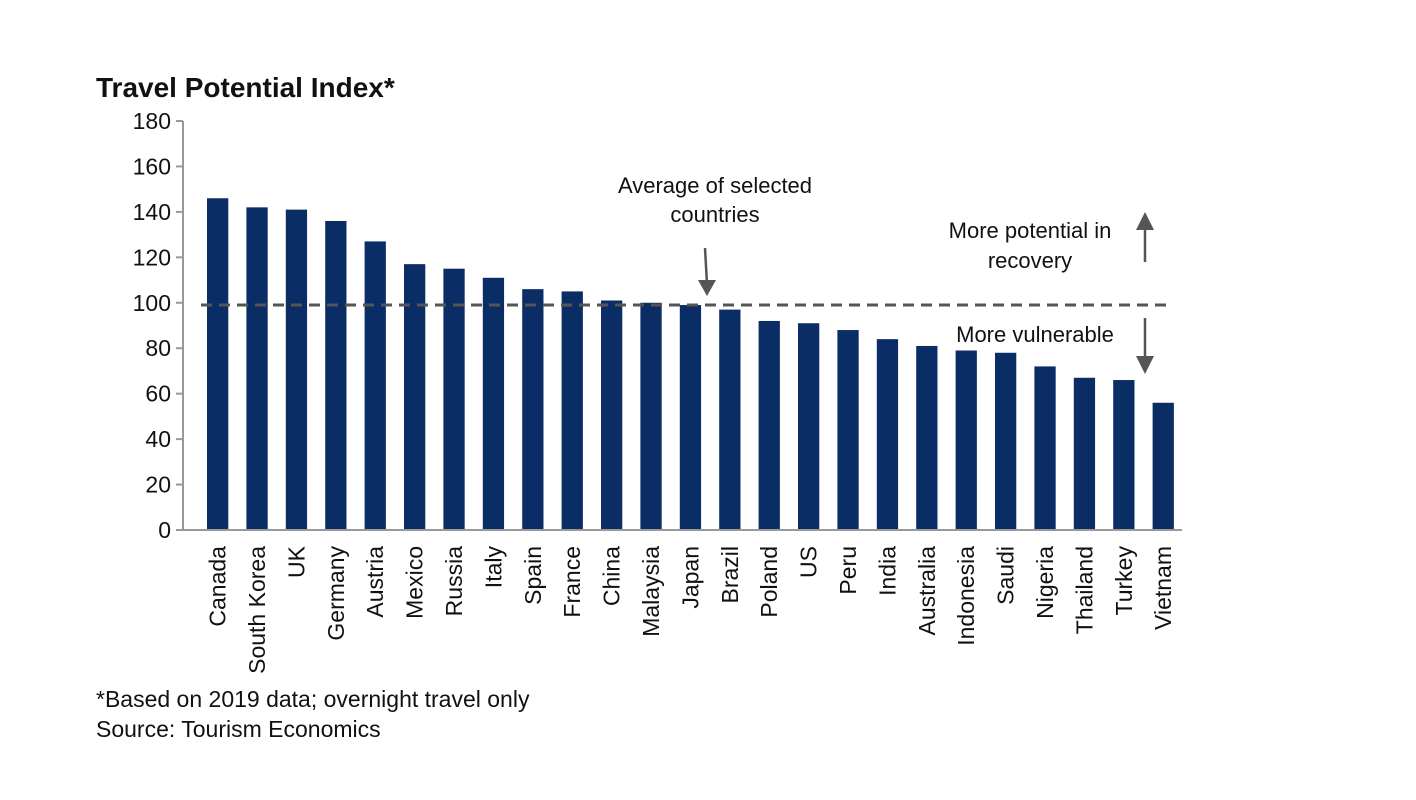 Image resolution: width=1416 pixels, height=800 pixels. I want to click on x-tick-label: Malaysia, so click(651, 591).